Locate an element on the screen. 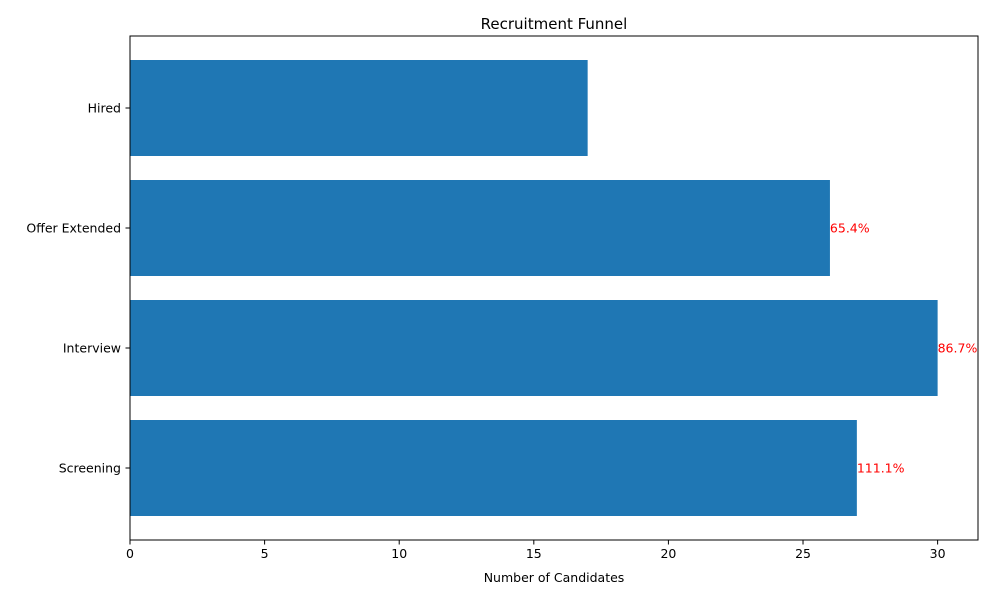 The height and width of the screenshot is (600, 1000). bar-label-offer-extended: 65.4% is located at coordinates (850, 228).